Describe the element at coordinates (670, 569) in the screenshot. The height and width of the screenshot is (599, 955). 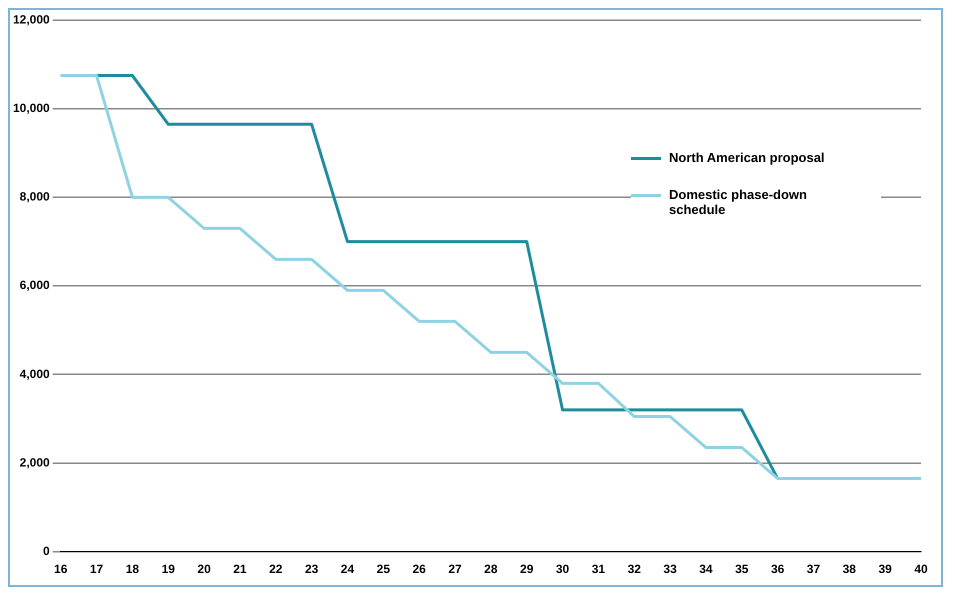
I see `x-tick-label: 33` at that location.